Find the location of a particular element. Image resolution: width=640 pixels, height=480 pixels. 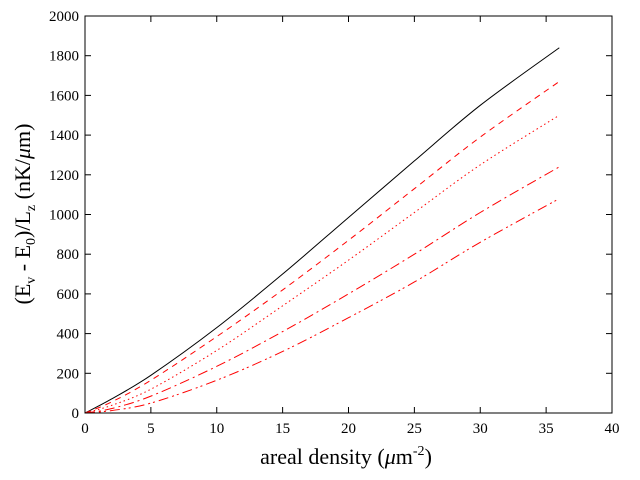

x-axis-label: areal density (μm-2) is located at coordinates (346, 456).